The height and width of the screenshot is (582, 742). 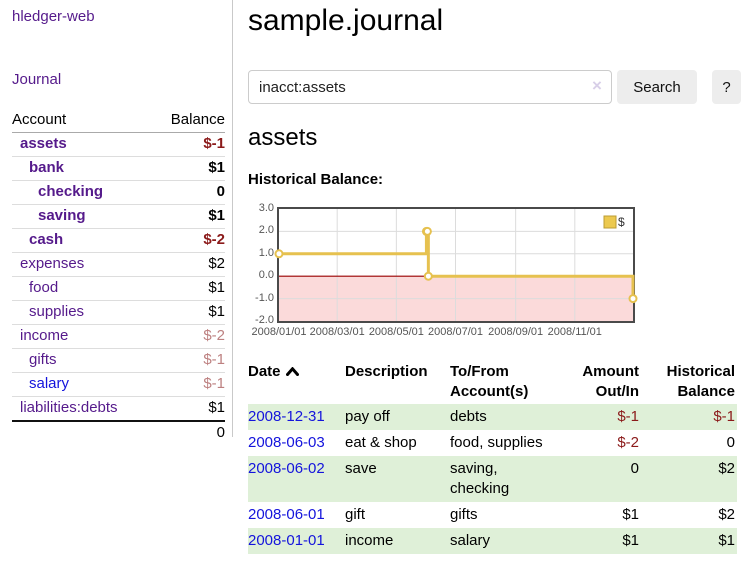 What do you see at coordinates (44, 287) in the screenshot?
I see `sidebar-account-food: food` at bounding box center [44, 287].